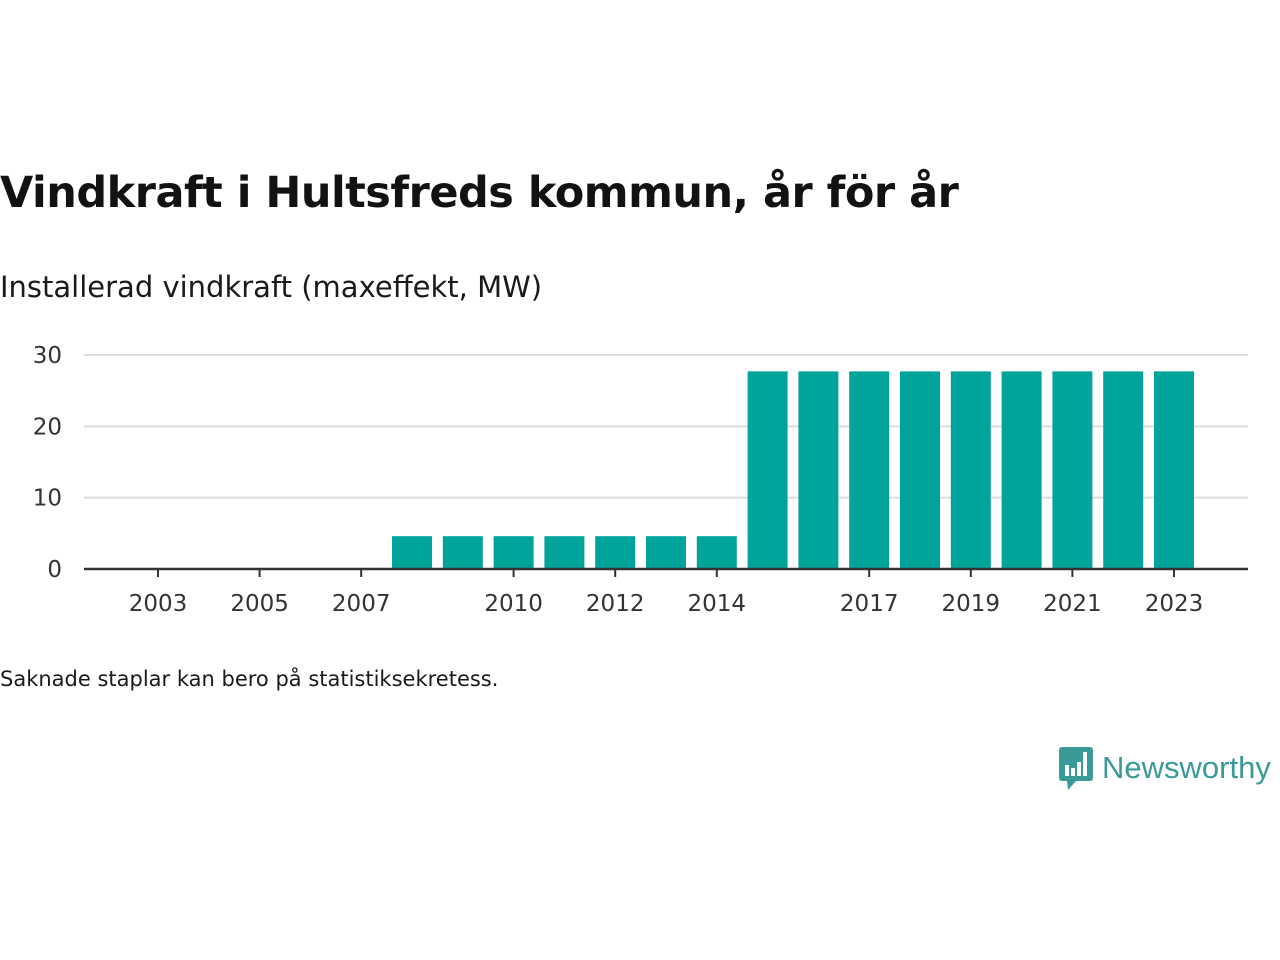  Describe the element at coordinates (271, 287) in the screenshot. I see `chart-subtitle: Installerad vindkraft (maxeffekt, MW)` at that location.